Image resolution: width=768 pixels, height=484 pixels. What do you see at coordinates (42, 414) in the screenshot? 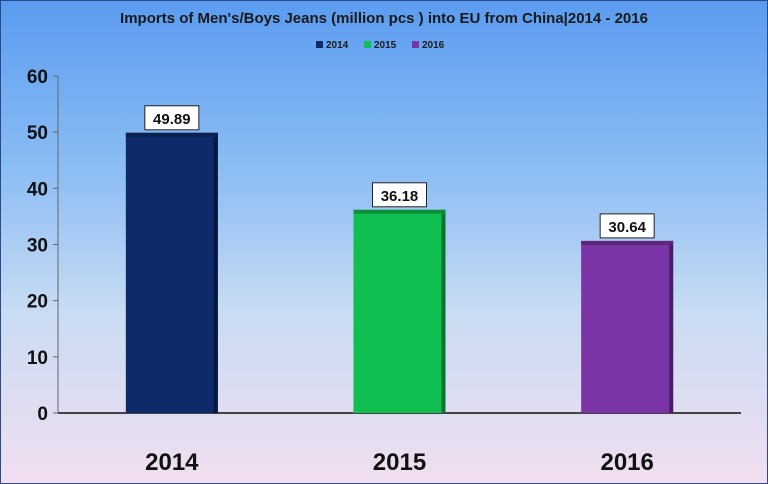
I see `y-tick-label: 0` at bounding box center [42, 414].